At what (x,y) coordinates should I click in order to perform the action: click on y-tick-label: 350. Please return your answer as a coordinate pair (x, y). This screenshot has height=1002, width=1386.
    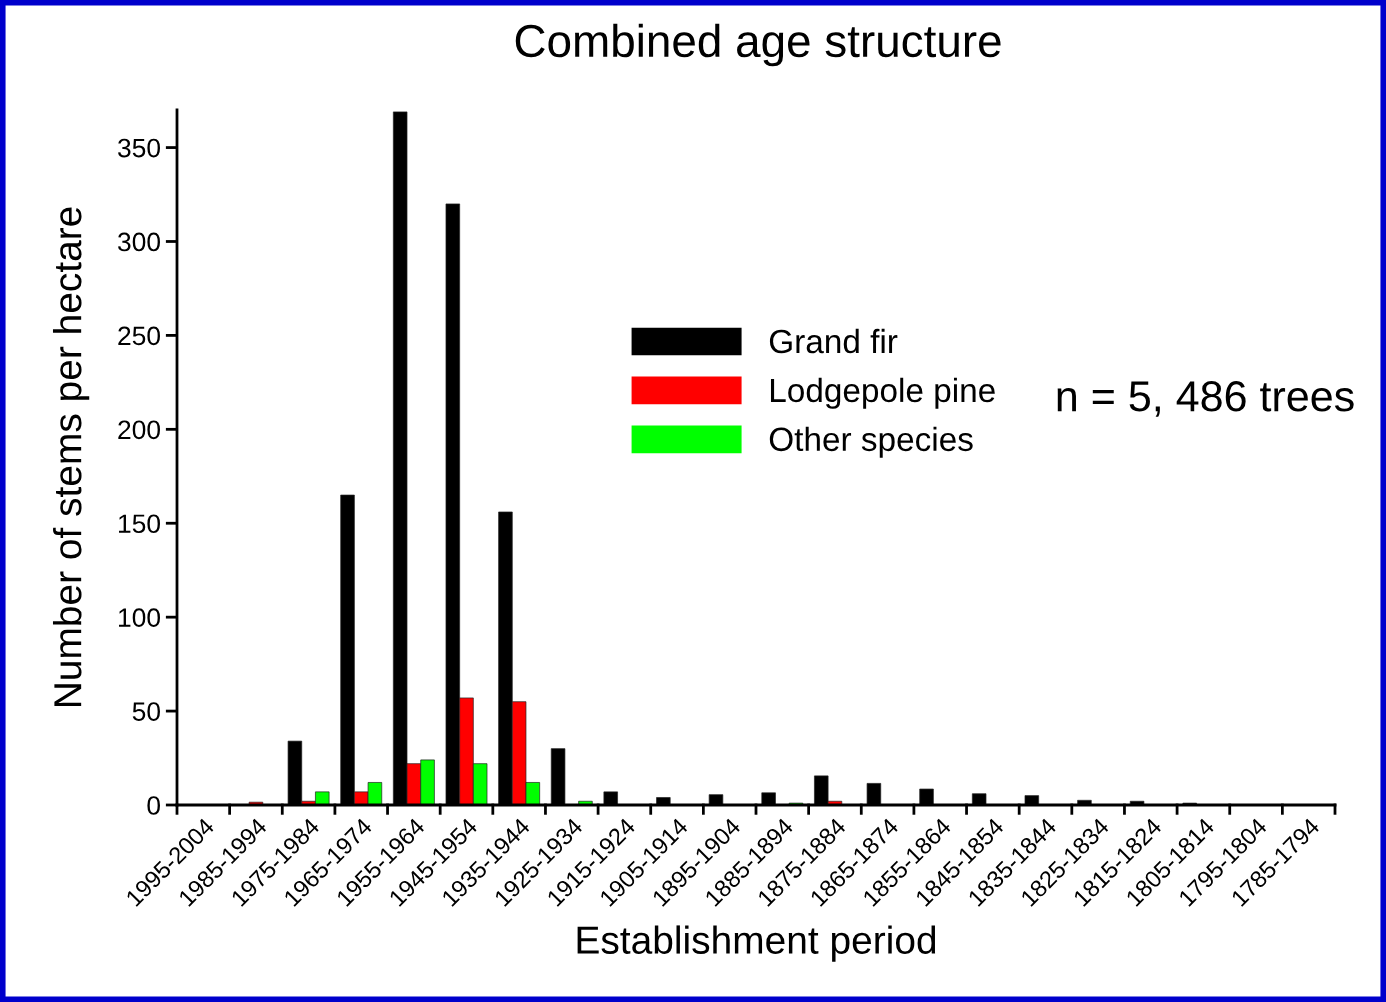
    Looking at the image, I should click on (139, 148).